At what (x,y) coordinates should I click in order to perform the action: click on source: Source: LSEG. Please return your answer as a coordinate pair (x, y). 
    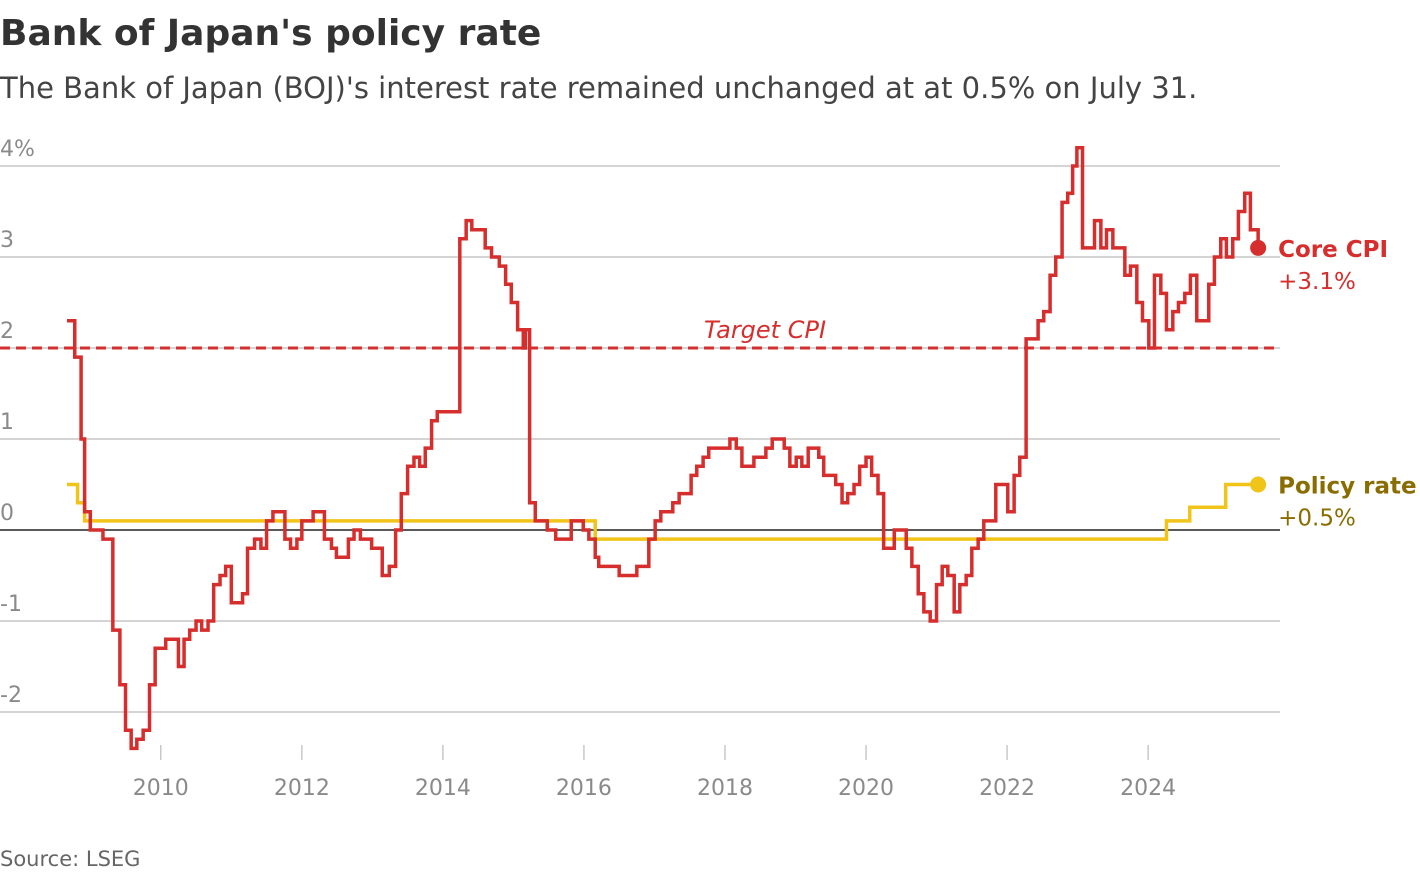
    Looking at the image, I should click on (70, 859).